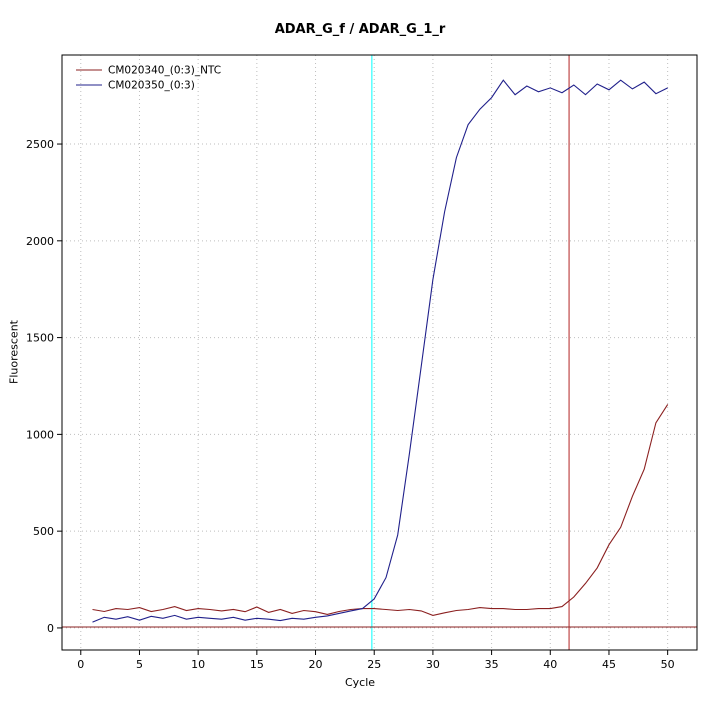  What do you see at coordinates (80, 664) in the screenshot?
I see `x-tick-label: 0` at bounding box center [80, 664].